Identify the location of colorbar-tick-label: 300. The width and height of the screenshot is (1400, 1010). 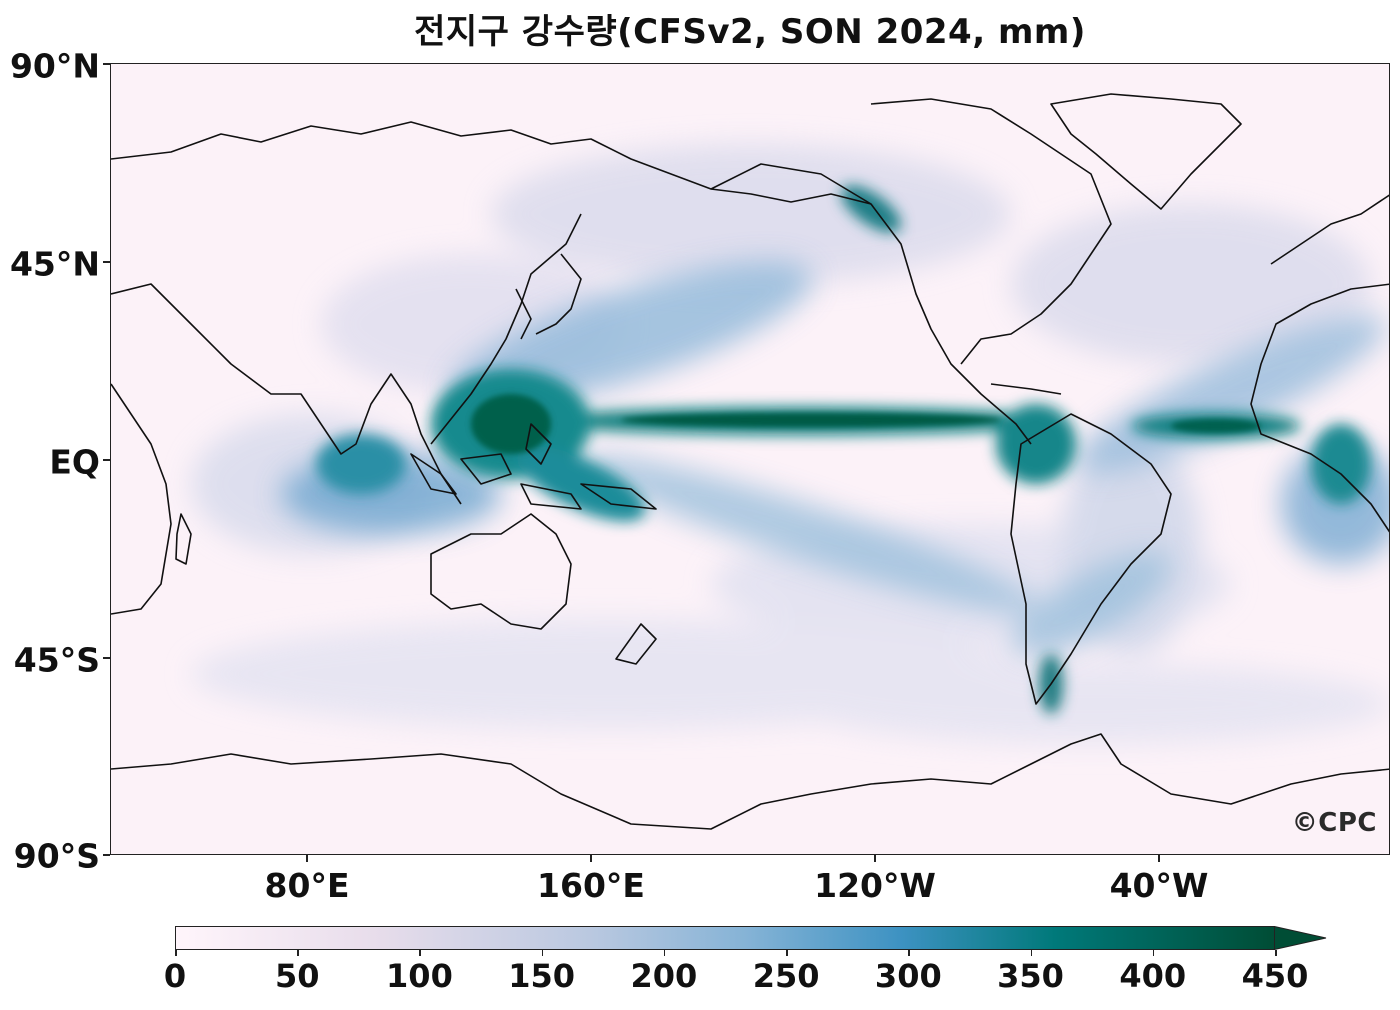
(908, 976).